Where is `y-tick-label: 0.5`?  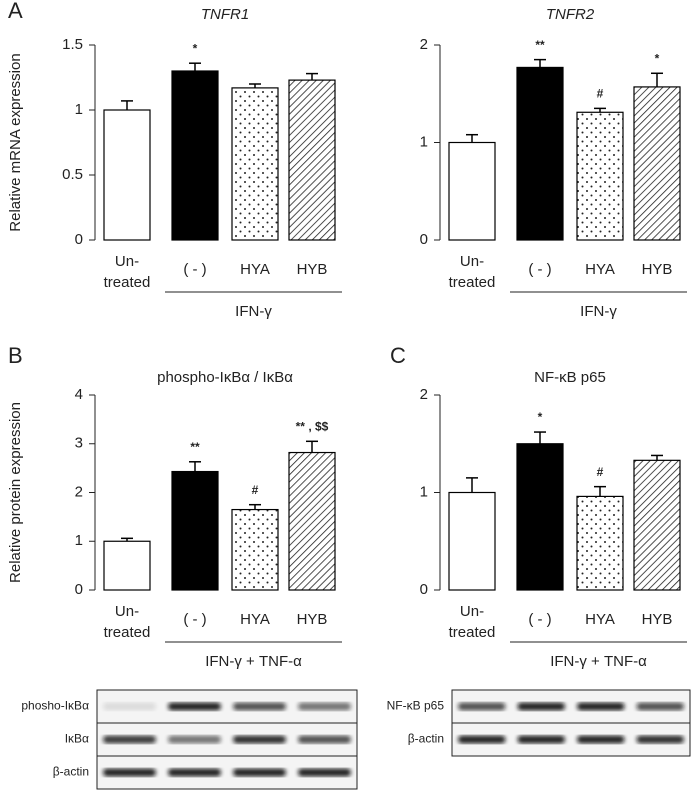 y-tick-label: 0.5 is located at coordinates (72, 174).